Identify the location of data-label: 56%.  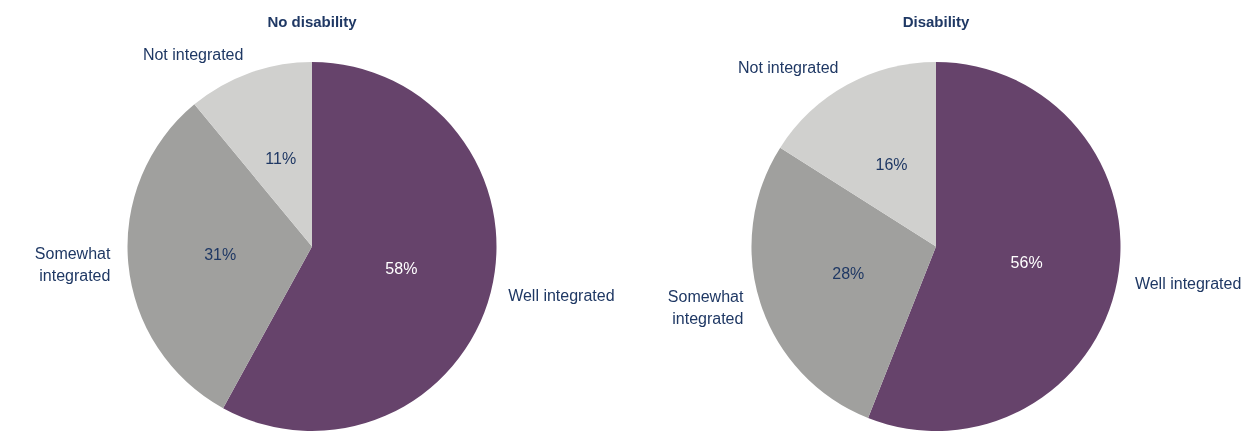
(1026, 263).